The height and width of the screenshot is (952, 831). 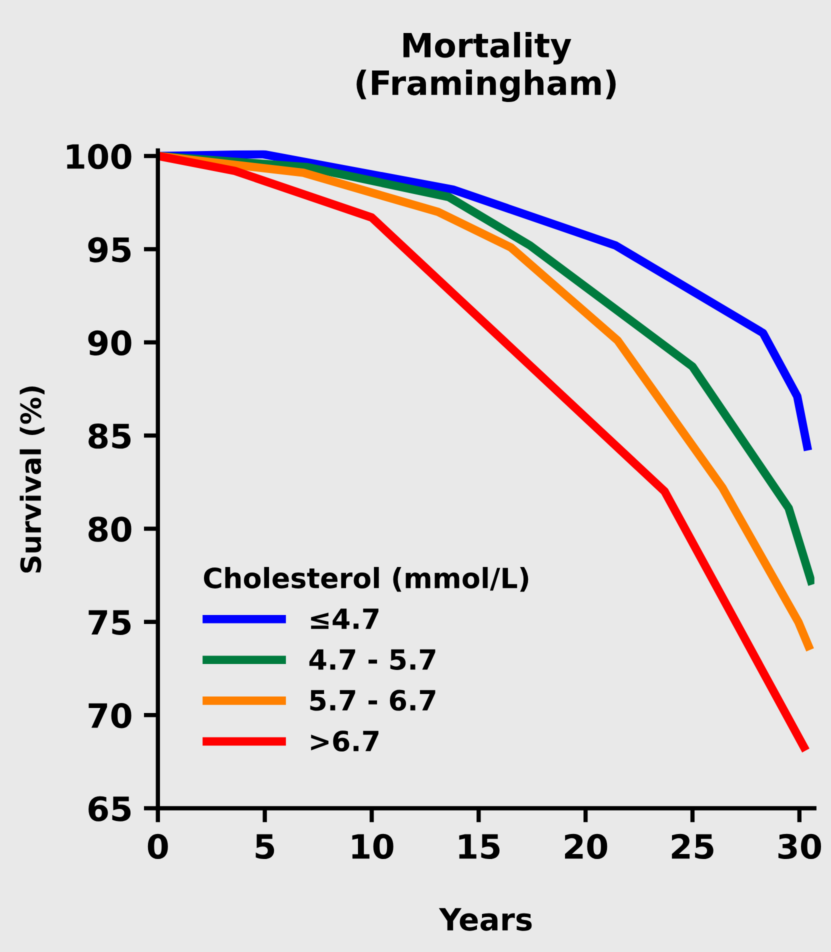 I want to click on x-tick-label: 5, so click(x=265, y=847).